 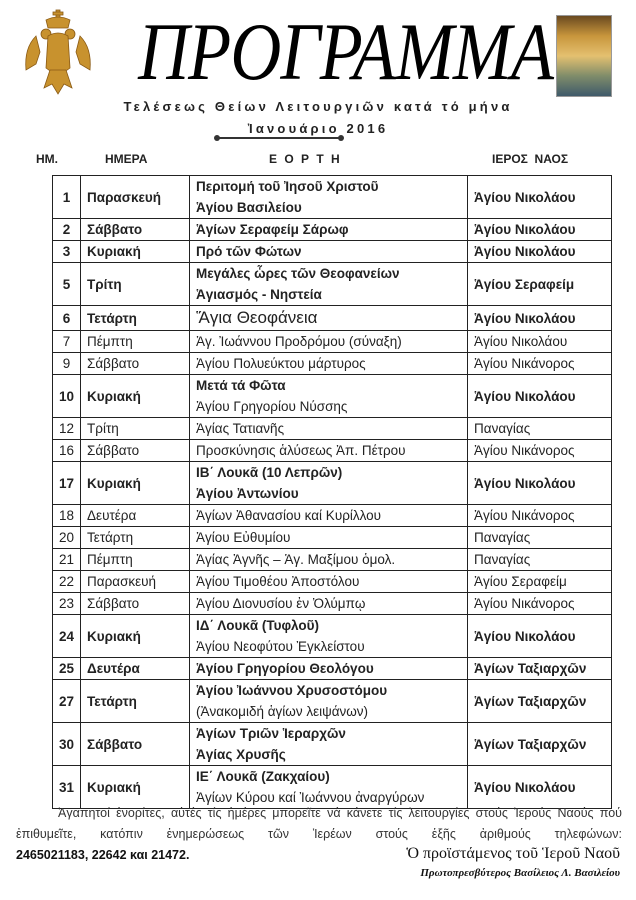 What do you see at coordinates (287, 186) in the screenshot?
I see `feast-line: Περιτομή τοῦ Ἰησοῦ Χριστοῦ` at bounding box center [287, 186].